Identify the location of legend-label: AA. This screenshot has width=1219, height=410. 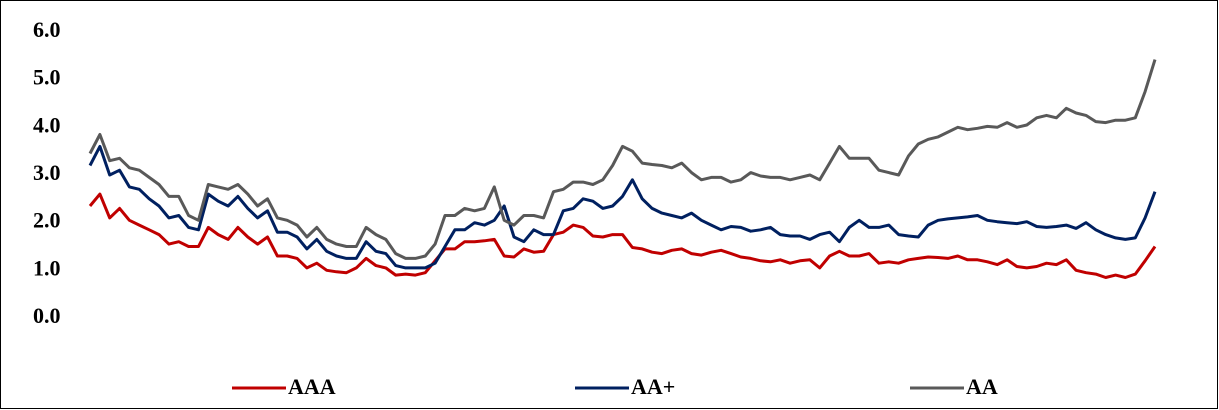
(982, 386).